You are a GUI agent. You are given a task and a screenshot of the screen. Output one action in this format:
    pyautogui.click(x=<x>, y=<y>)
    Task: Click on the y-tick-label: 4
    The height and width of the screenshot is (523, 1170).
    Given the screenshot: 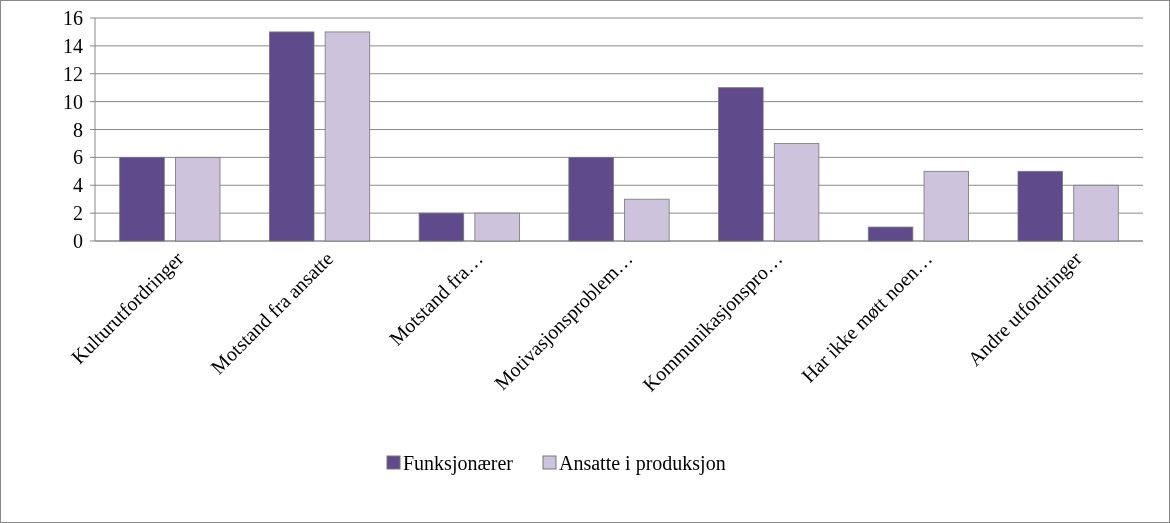 What is the action you would take?
    pyautogui.click(x=78, y=185)
    